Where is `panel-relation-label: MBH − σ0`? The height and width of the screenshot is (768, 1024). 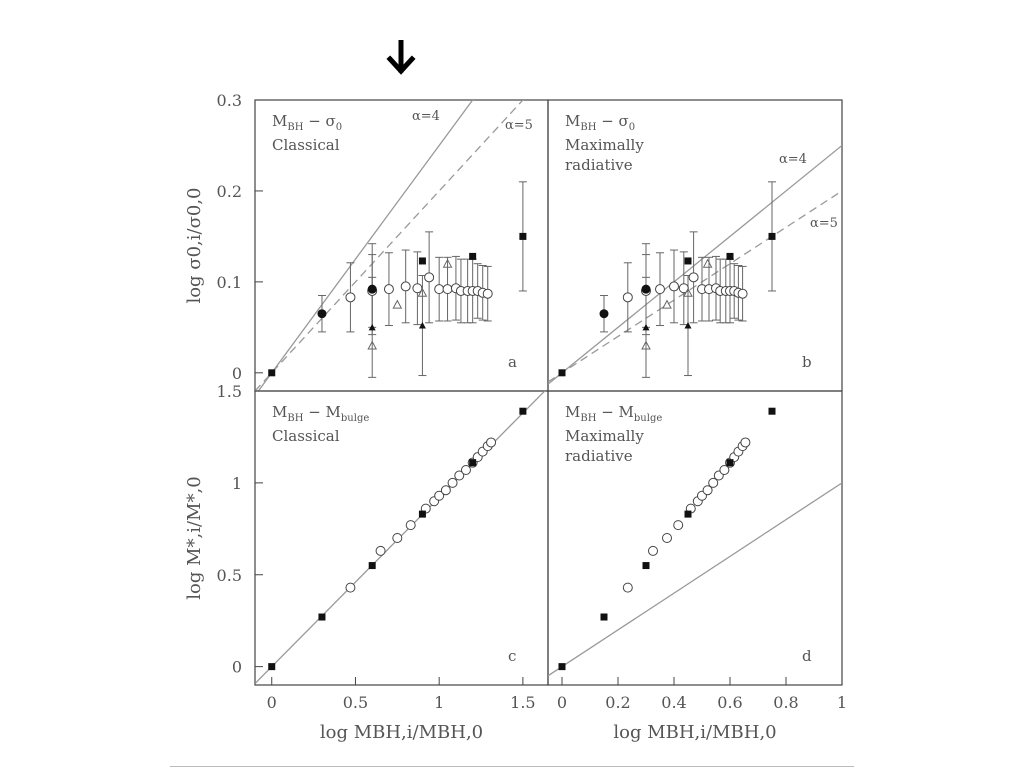
panel-relation-label: MBH − σ0 is located at coordinates (307, 122).